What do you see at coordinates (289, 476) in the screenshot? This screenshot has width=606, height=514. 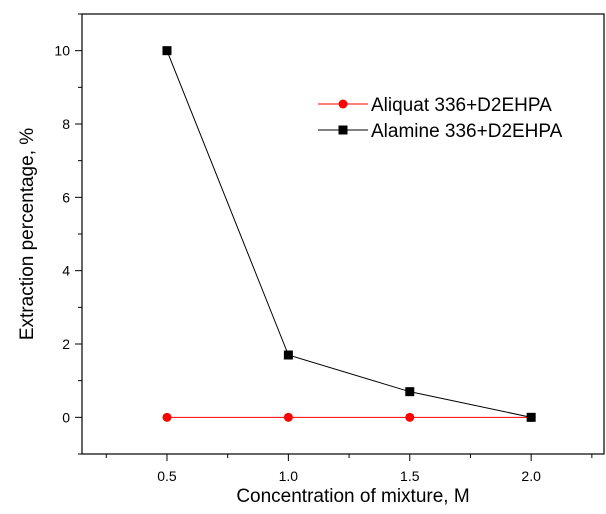 I see `x-tick-label: 1.0` at bounding box center [289, 476].